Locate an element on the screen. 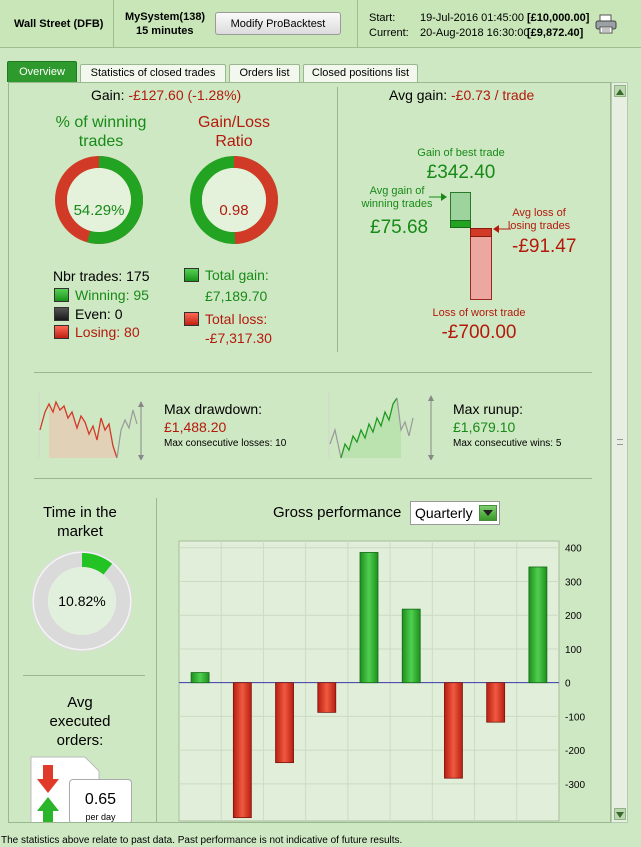  drawdown-sparkline is located at coordinates (91, 426).